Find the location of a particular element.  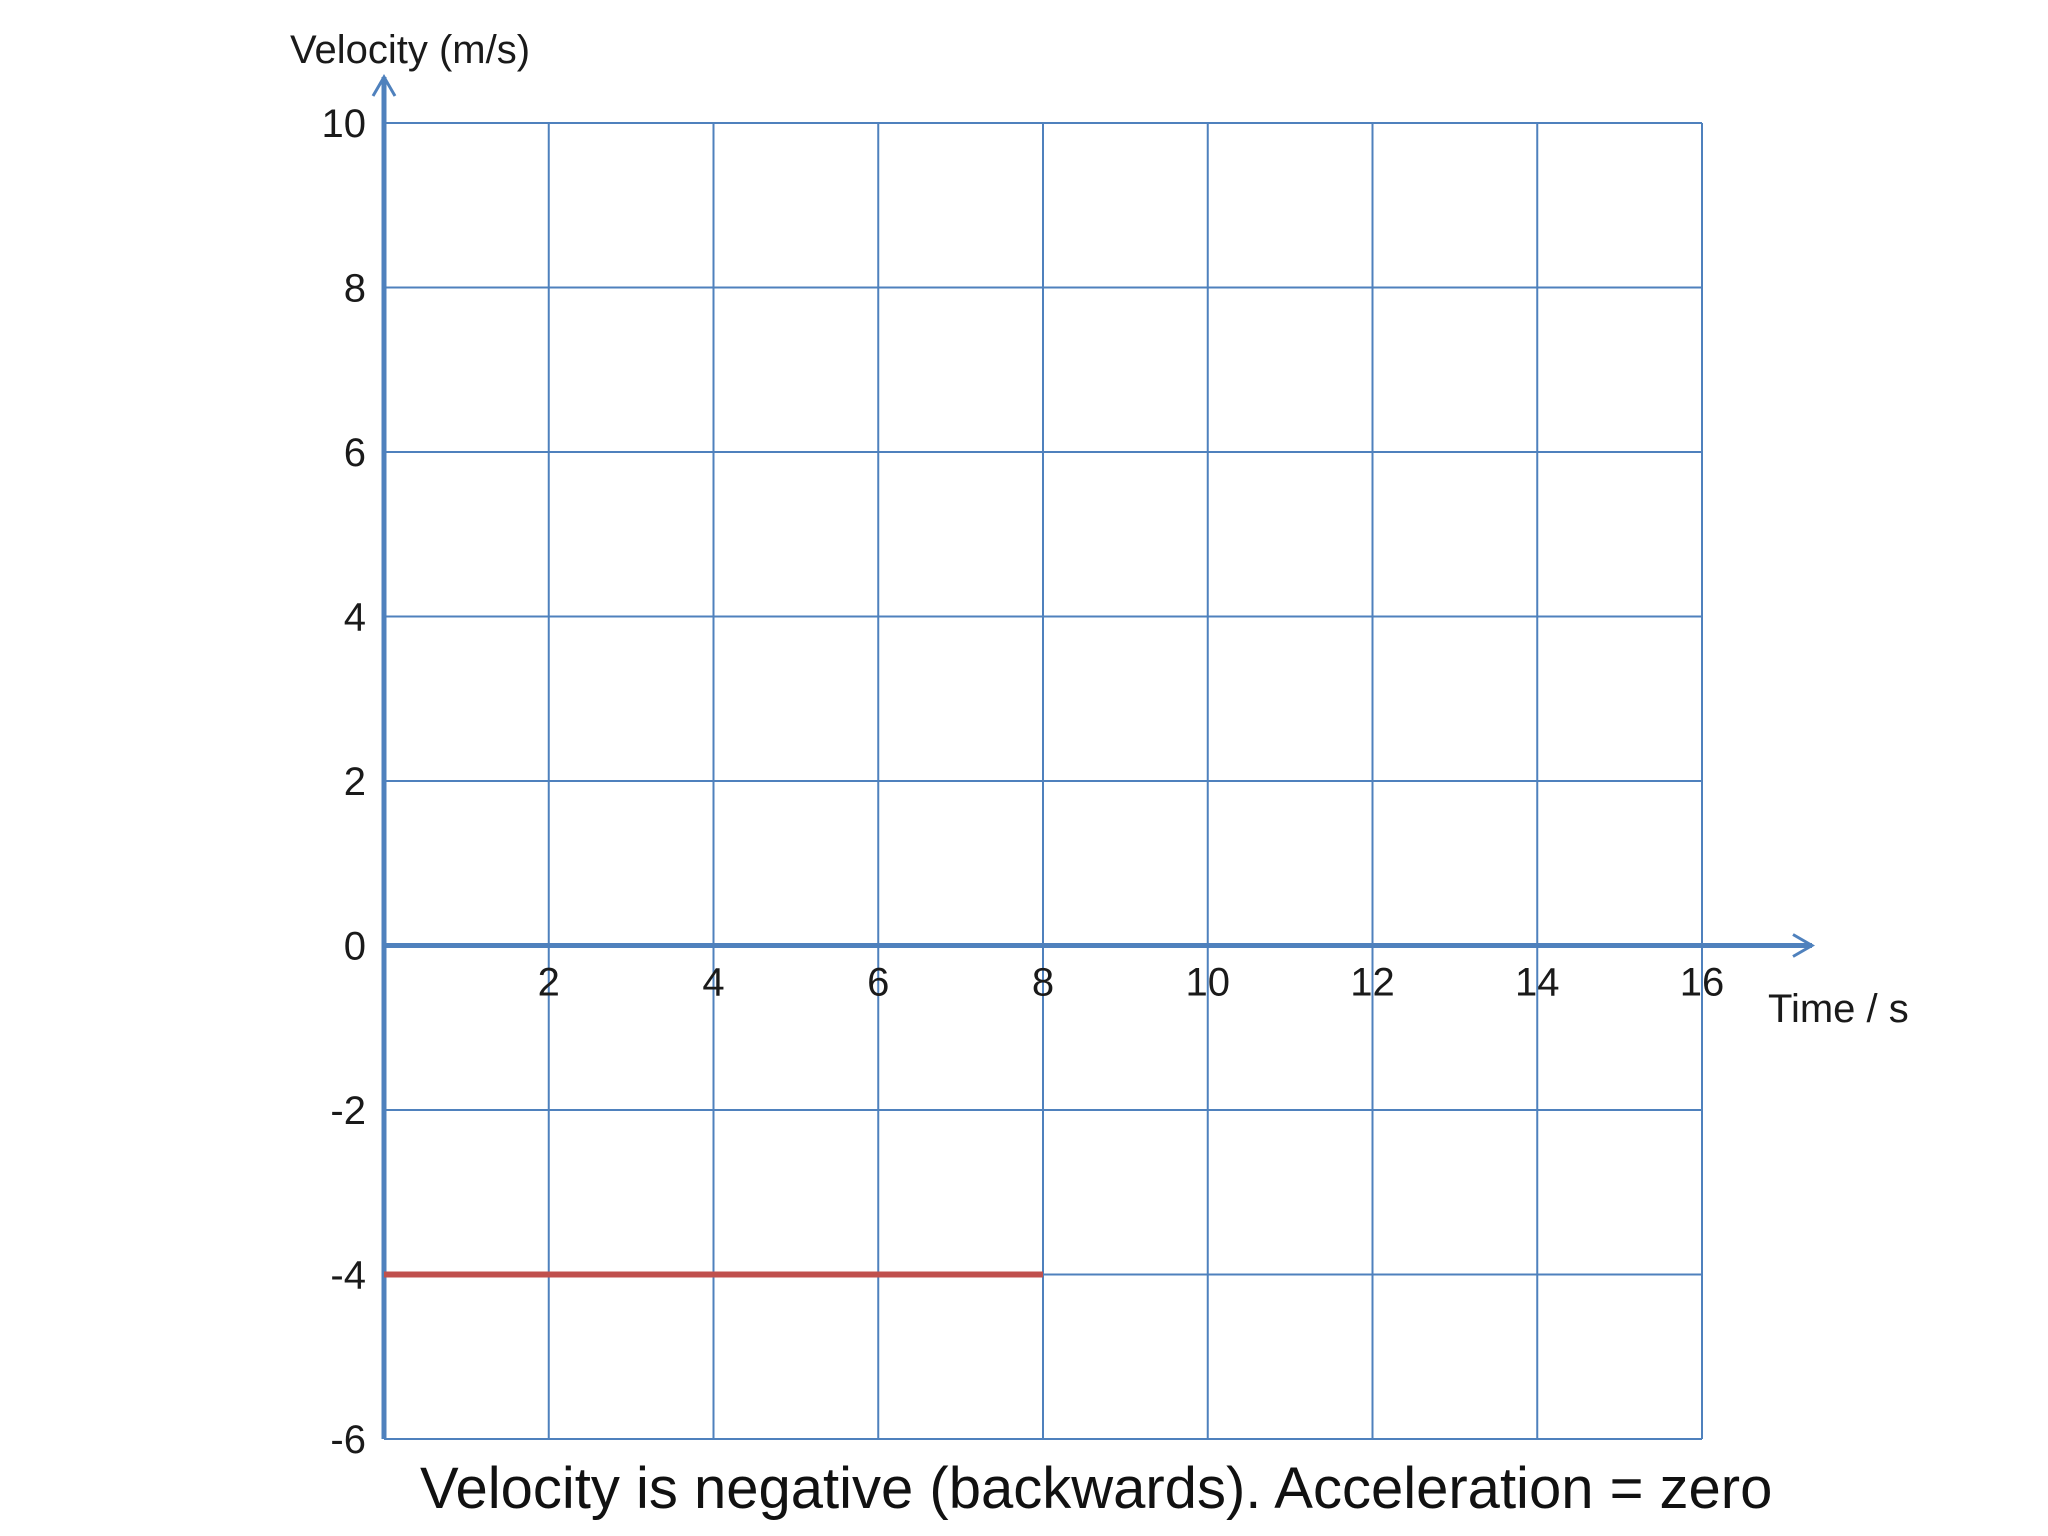

x-tick-label: 10 is located at coordinates (1208, 983).